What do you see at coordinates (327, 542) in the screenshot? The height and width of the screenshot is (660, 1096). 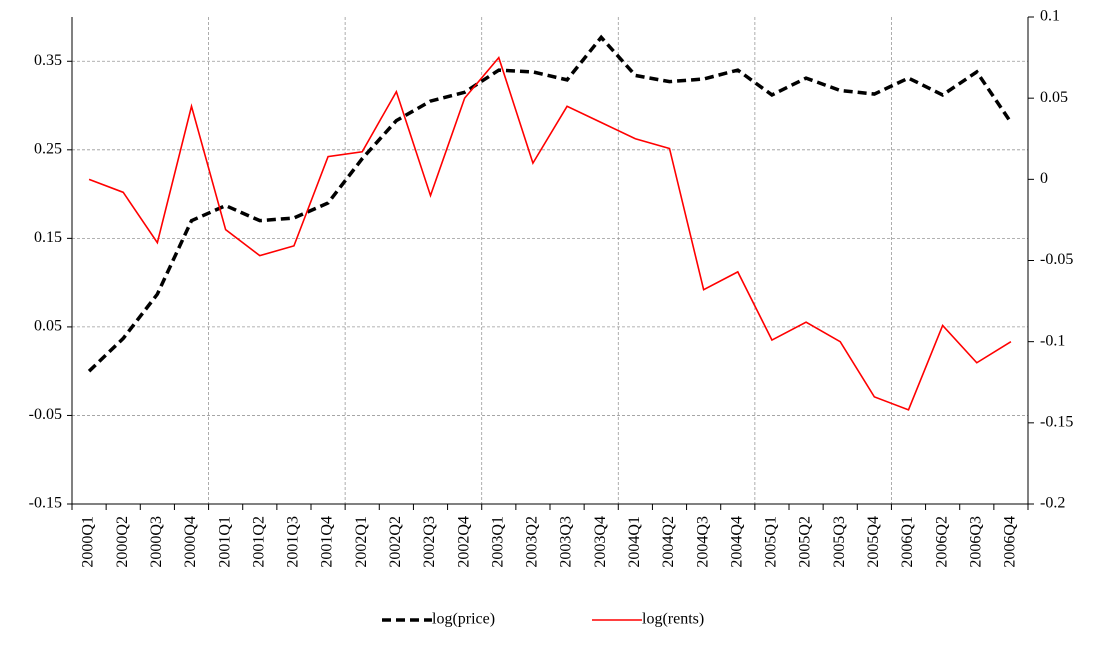 I see `x-tick-label: 2001Q4` at bounding box center [327, 542].